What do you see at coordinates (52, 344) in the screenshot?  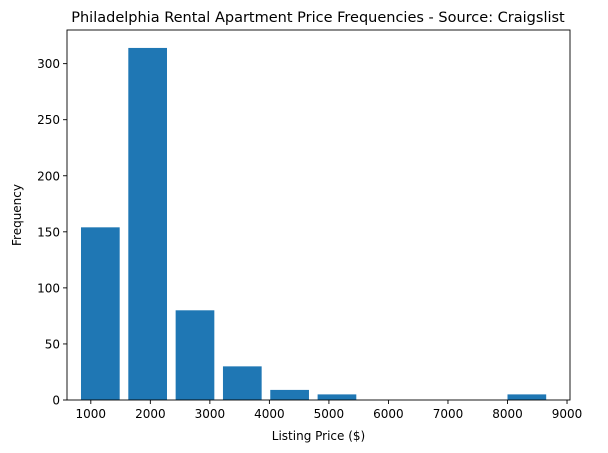 I see `y-tick-label: 50` at bounding box center [52, 344].